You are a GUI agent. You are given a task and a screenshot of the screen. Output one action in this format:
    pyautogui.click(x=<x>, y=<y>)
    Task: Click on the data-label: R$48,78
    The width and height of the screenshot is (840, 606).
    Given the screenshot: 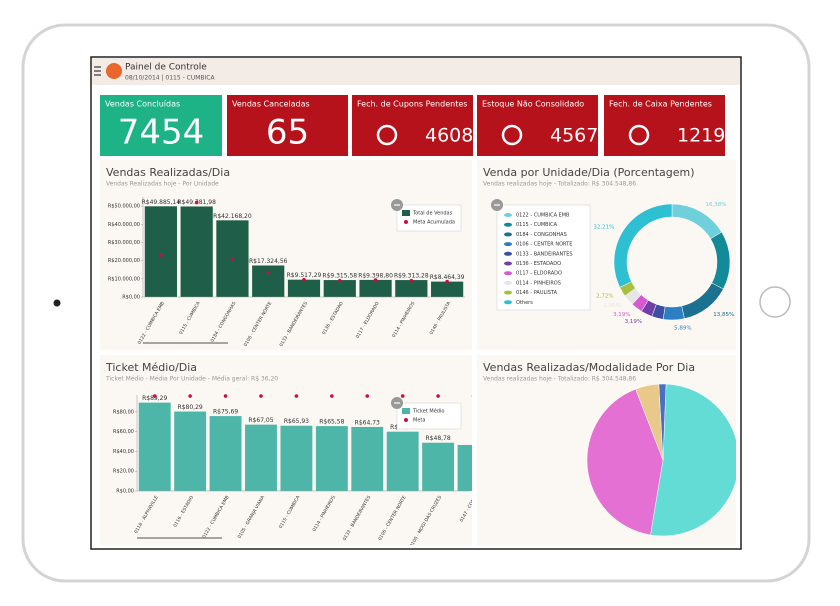 What is the action you would take?
    pyautogui.click(x=438, y=438)
    